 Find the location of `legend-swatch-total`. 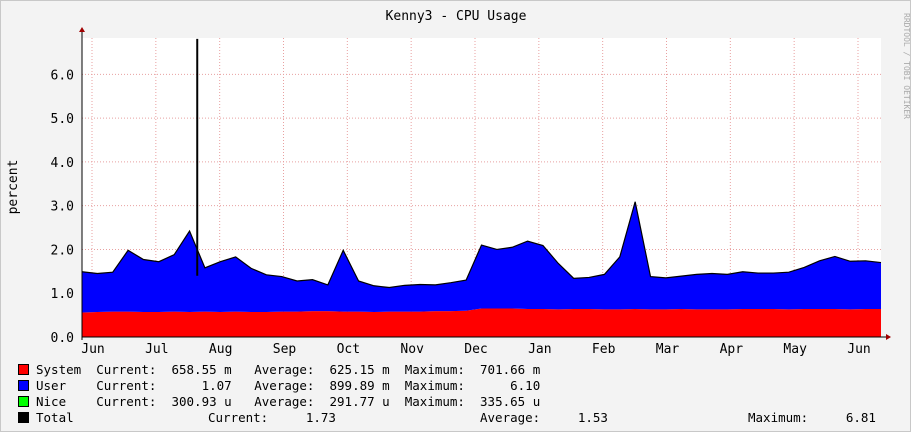

legend-swatch-total is located at coordinates (23, 417).